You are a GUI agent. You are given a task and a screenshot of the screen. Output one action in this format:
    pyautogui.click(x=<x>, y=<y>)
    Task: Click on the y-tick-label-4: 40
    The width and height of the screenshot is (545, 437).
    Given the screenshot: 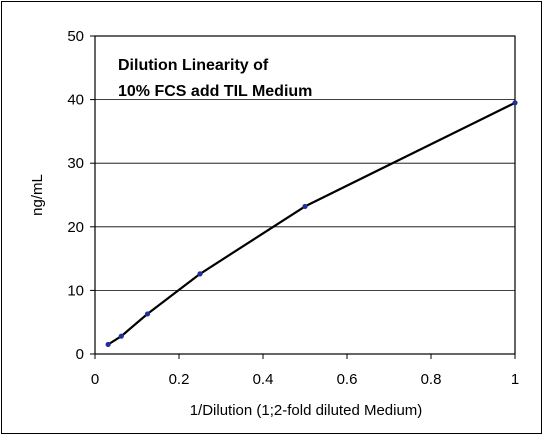 What is the action you would take?
    pyautogui.click(x=75, y=100)
    